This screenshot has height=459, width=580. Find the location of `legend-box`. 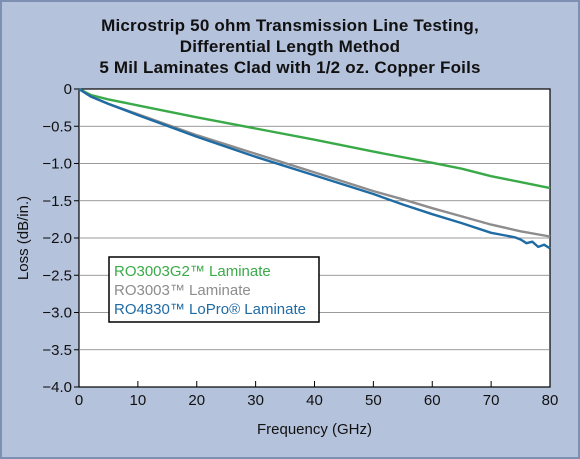

legend-box is located at coordinates (214, 289).